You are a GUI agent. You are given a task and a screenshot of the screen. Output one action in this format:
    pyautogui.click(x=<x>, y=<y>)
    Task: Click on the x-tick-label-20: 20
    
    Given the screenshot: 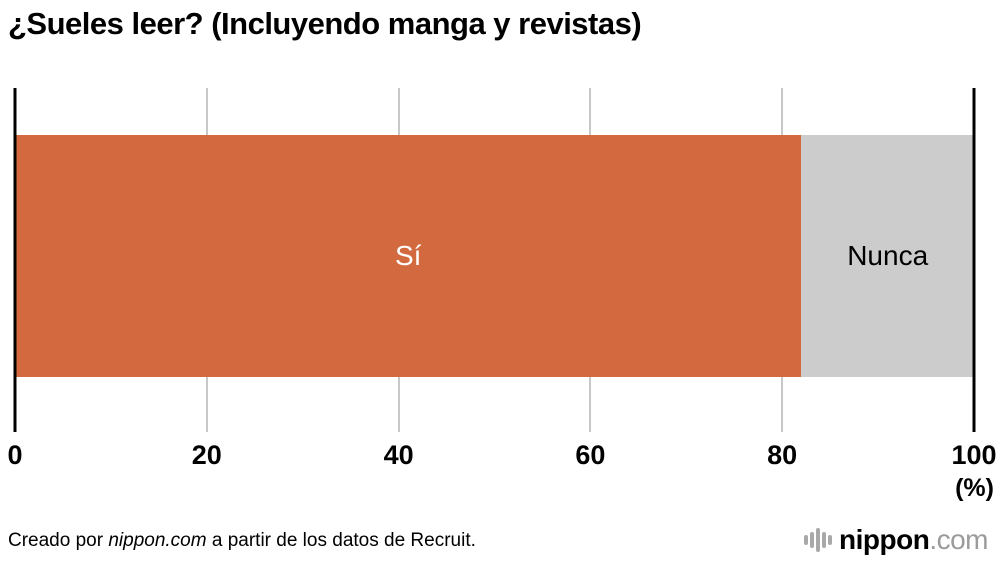 What is the action you would take?
    pyautogui.click(x=206, y=455)
    